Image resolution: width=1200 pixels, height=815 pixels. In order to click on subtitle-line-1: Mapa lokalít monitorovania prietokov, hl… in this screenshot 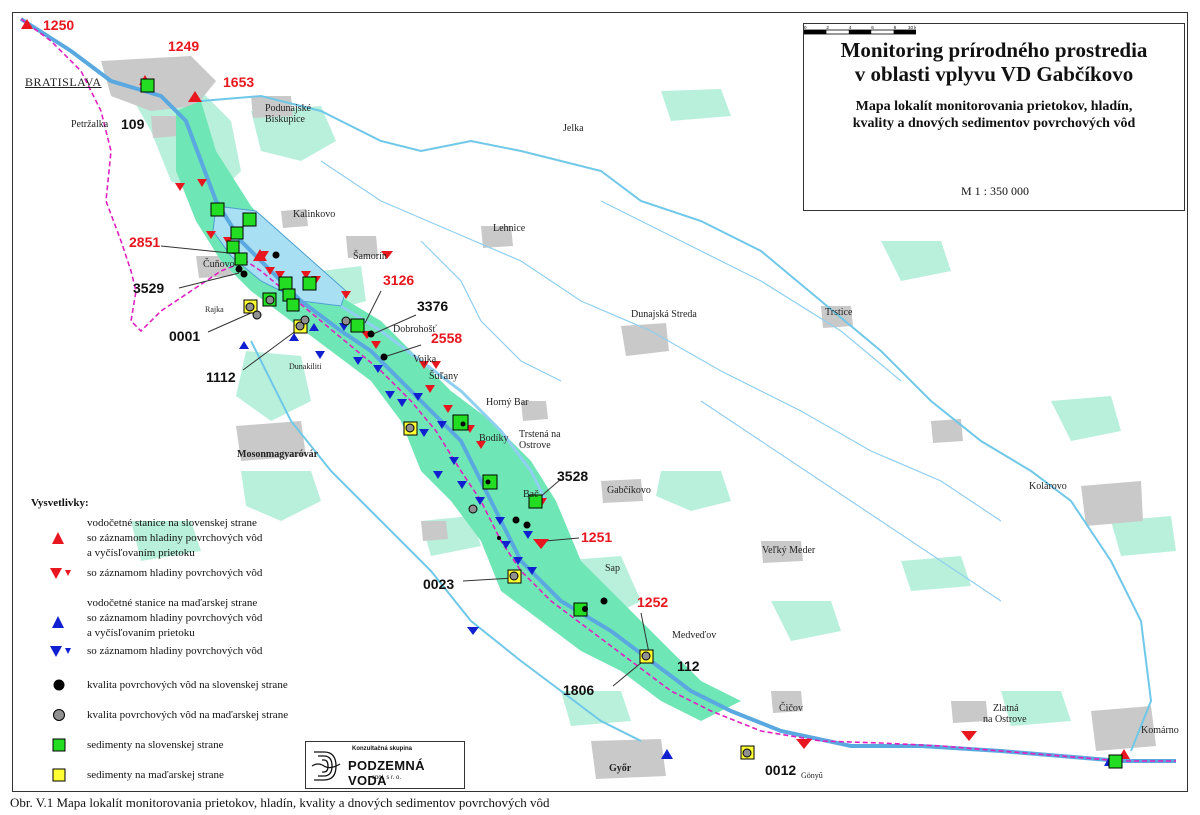, I will do `click(994, 106)`.